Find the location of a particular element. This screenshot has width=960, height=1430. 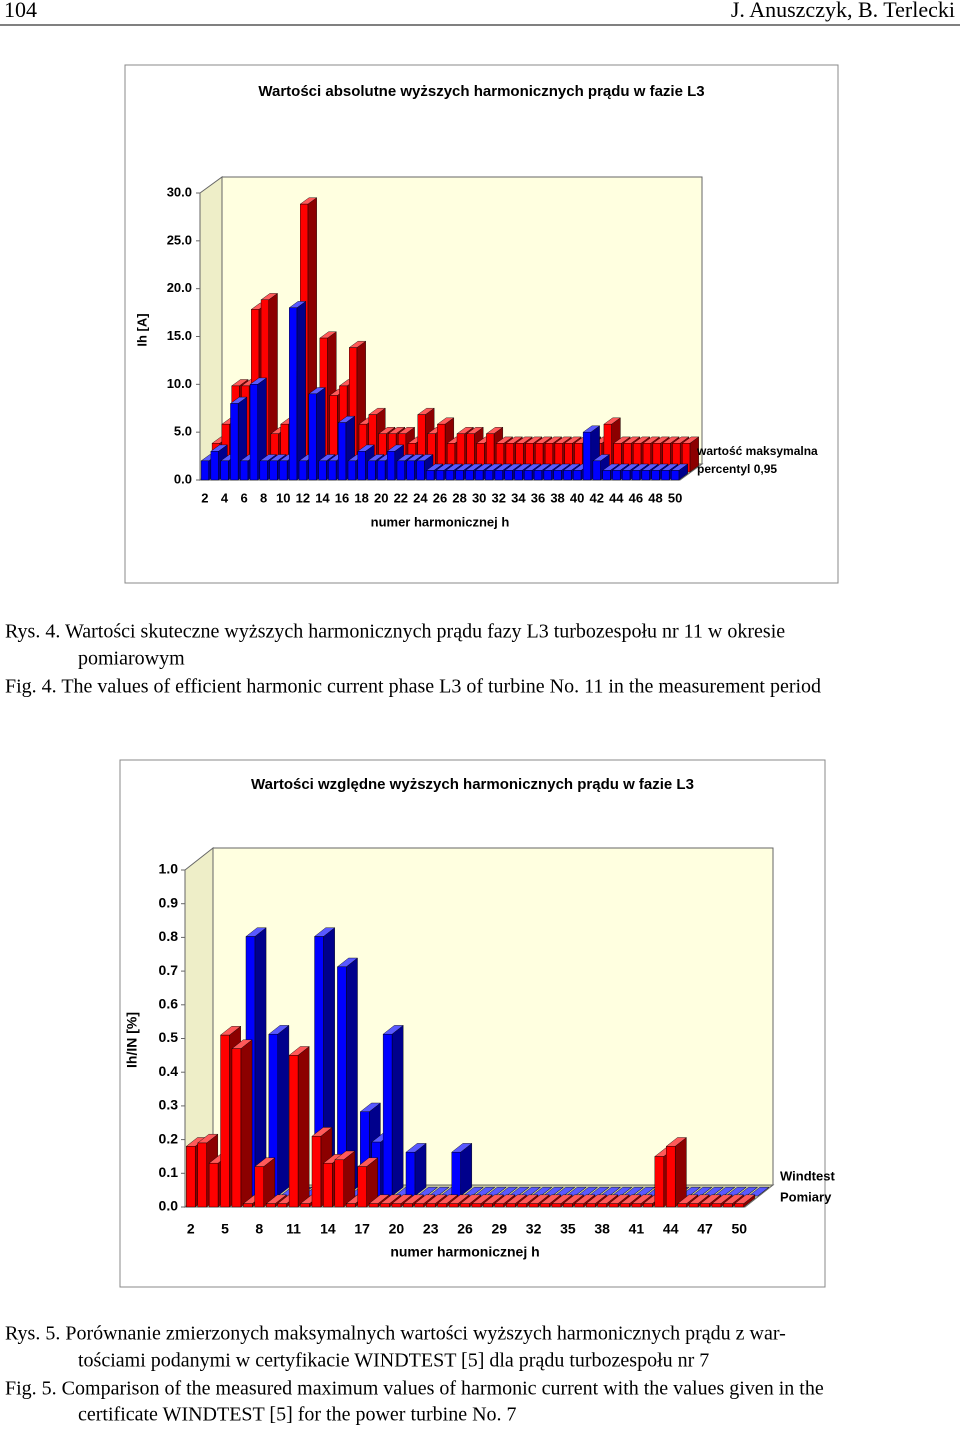

x-tick-label: 42 is located at coordinates (597, 497).